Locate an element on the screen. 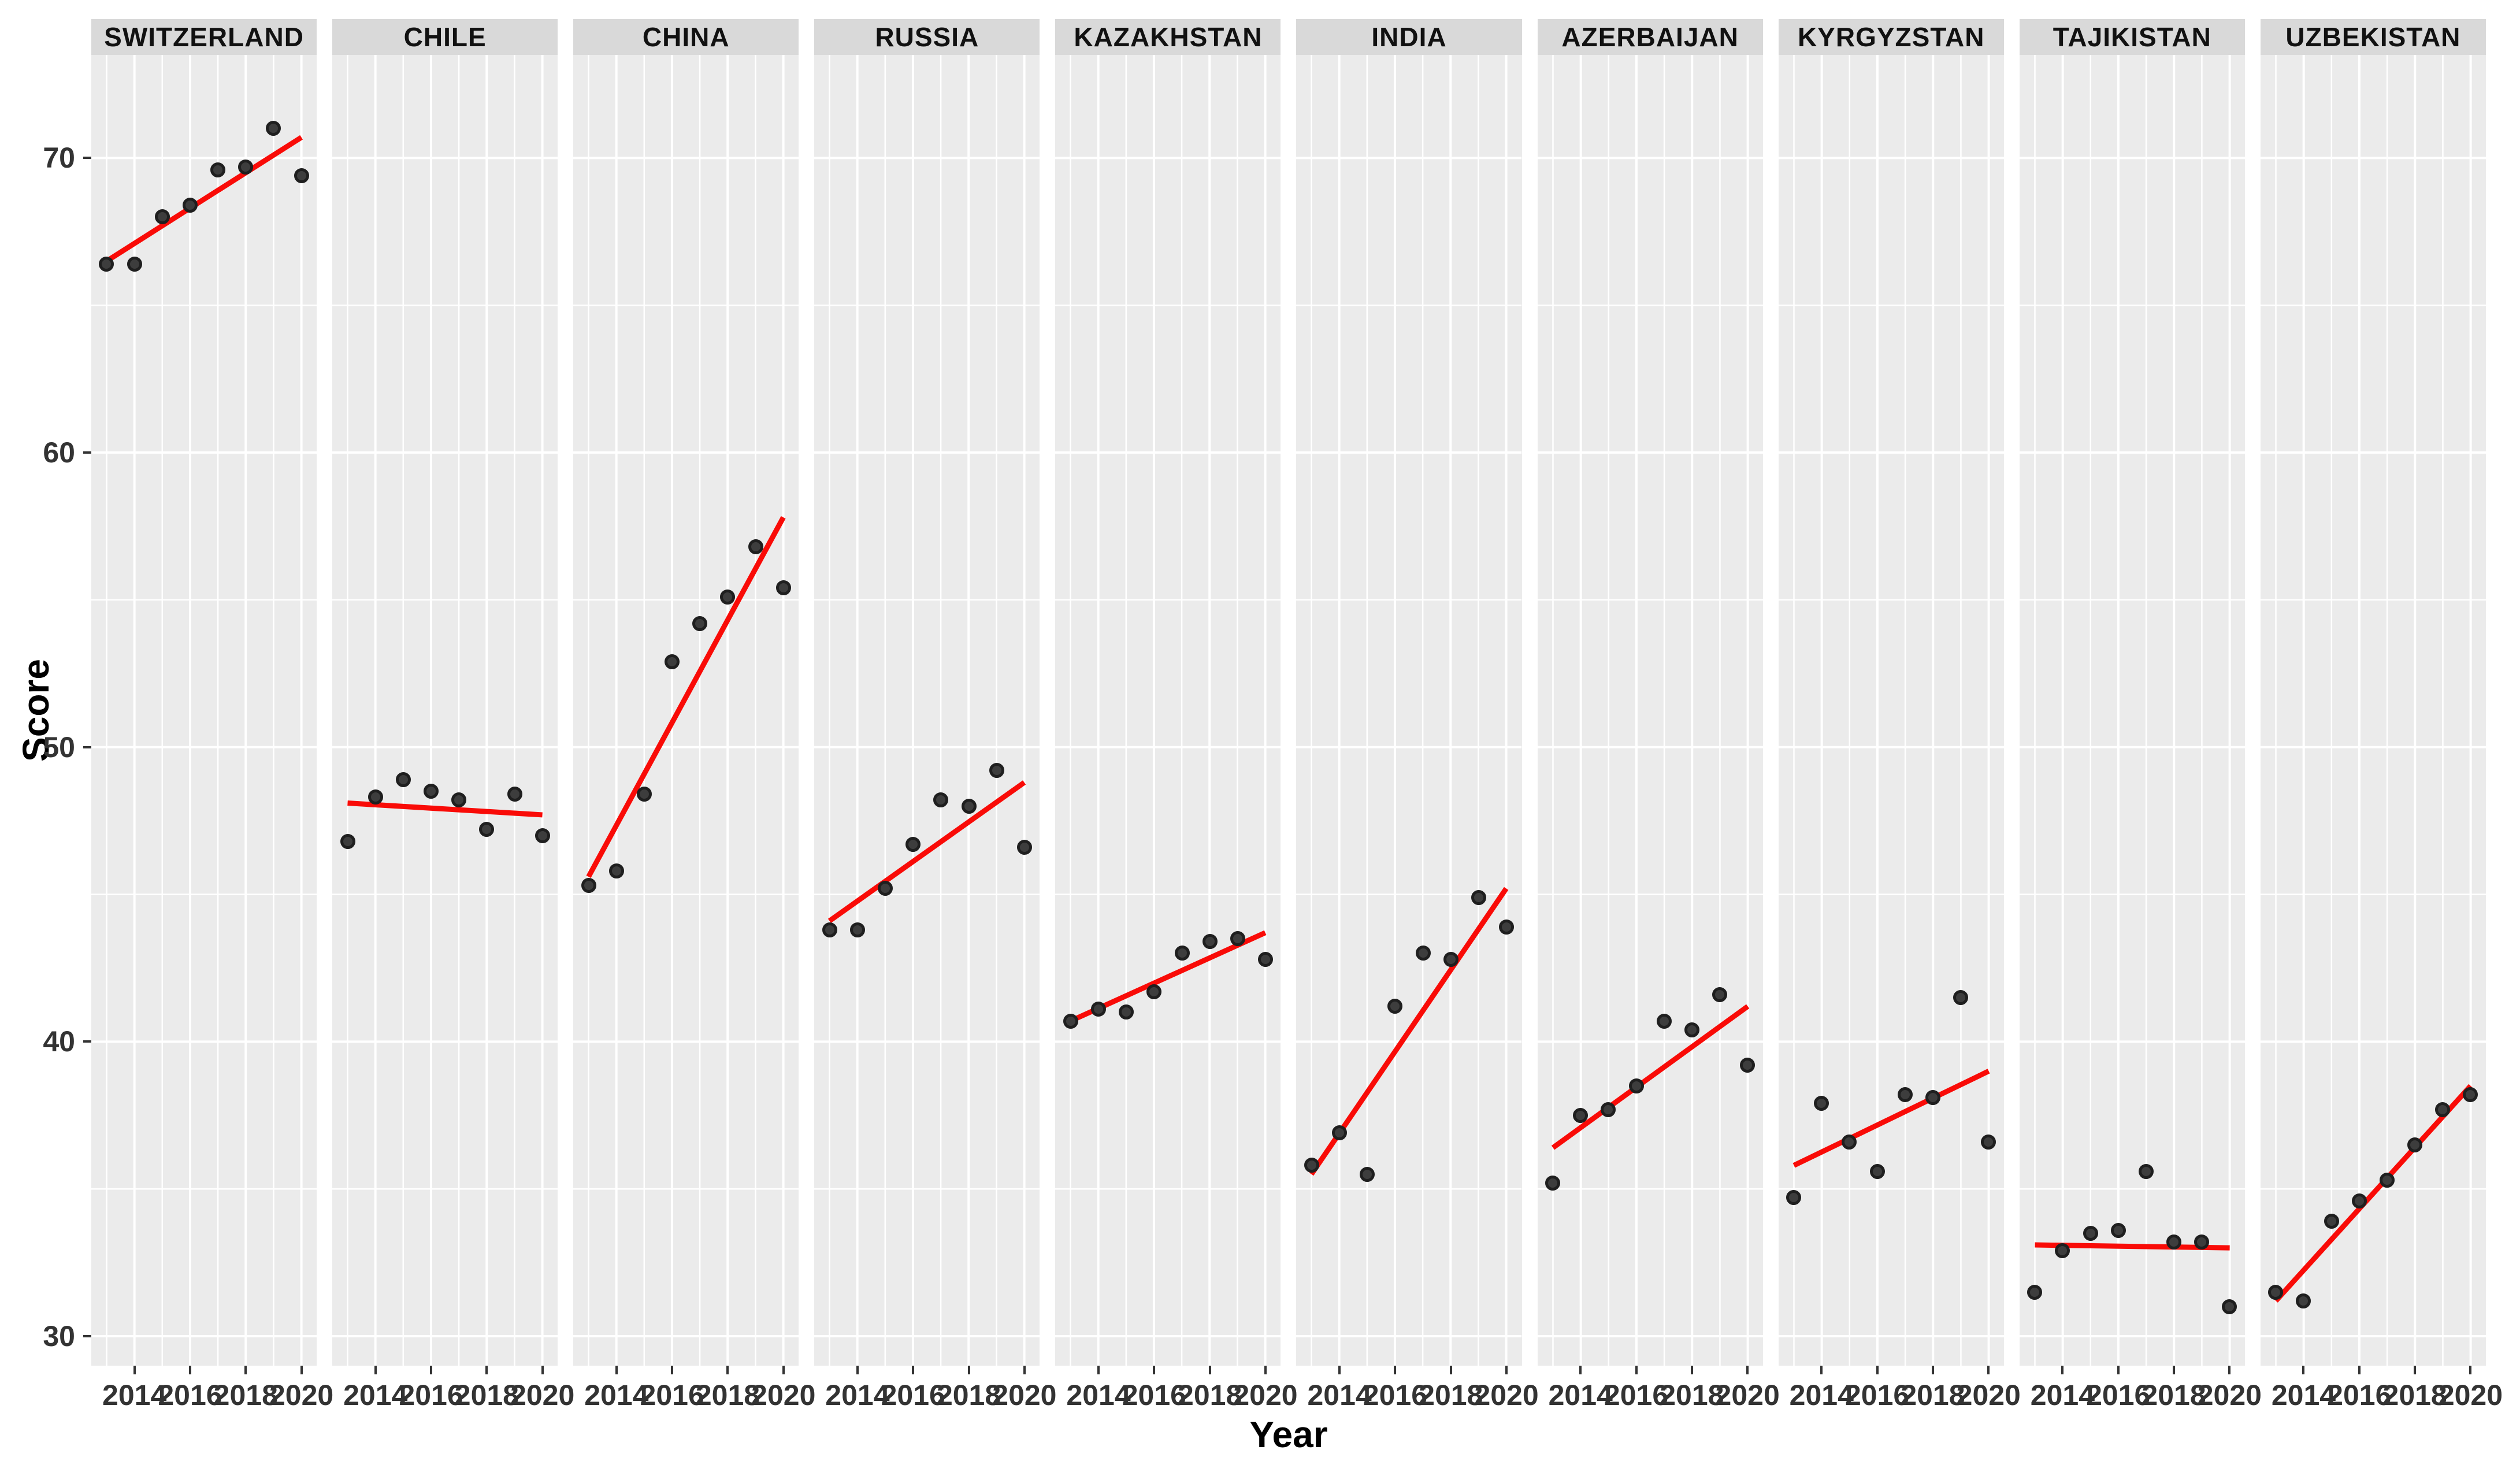  y-tick-label: 60 is located at coordinates (59, 453).